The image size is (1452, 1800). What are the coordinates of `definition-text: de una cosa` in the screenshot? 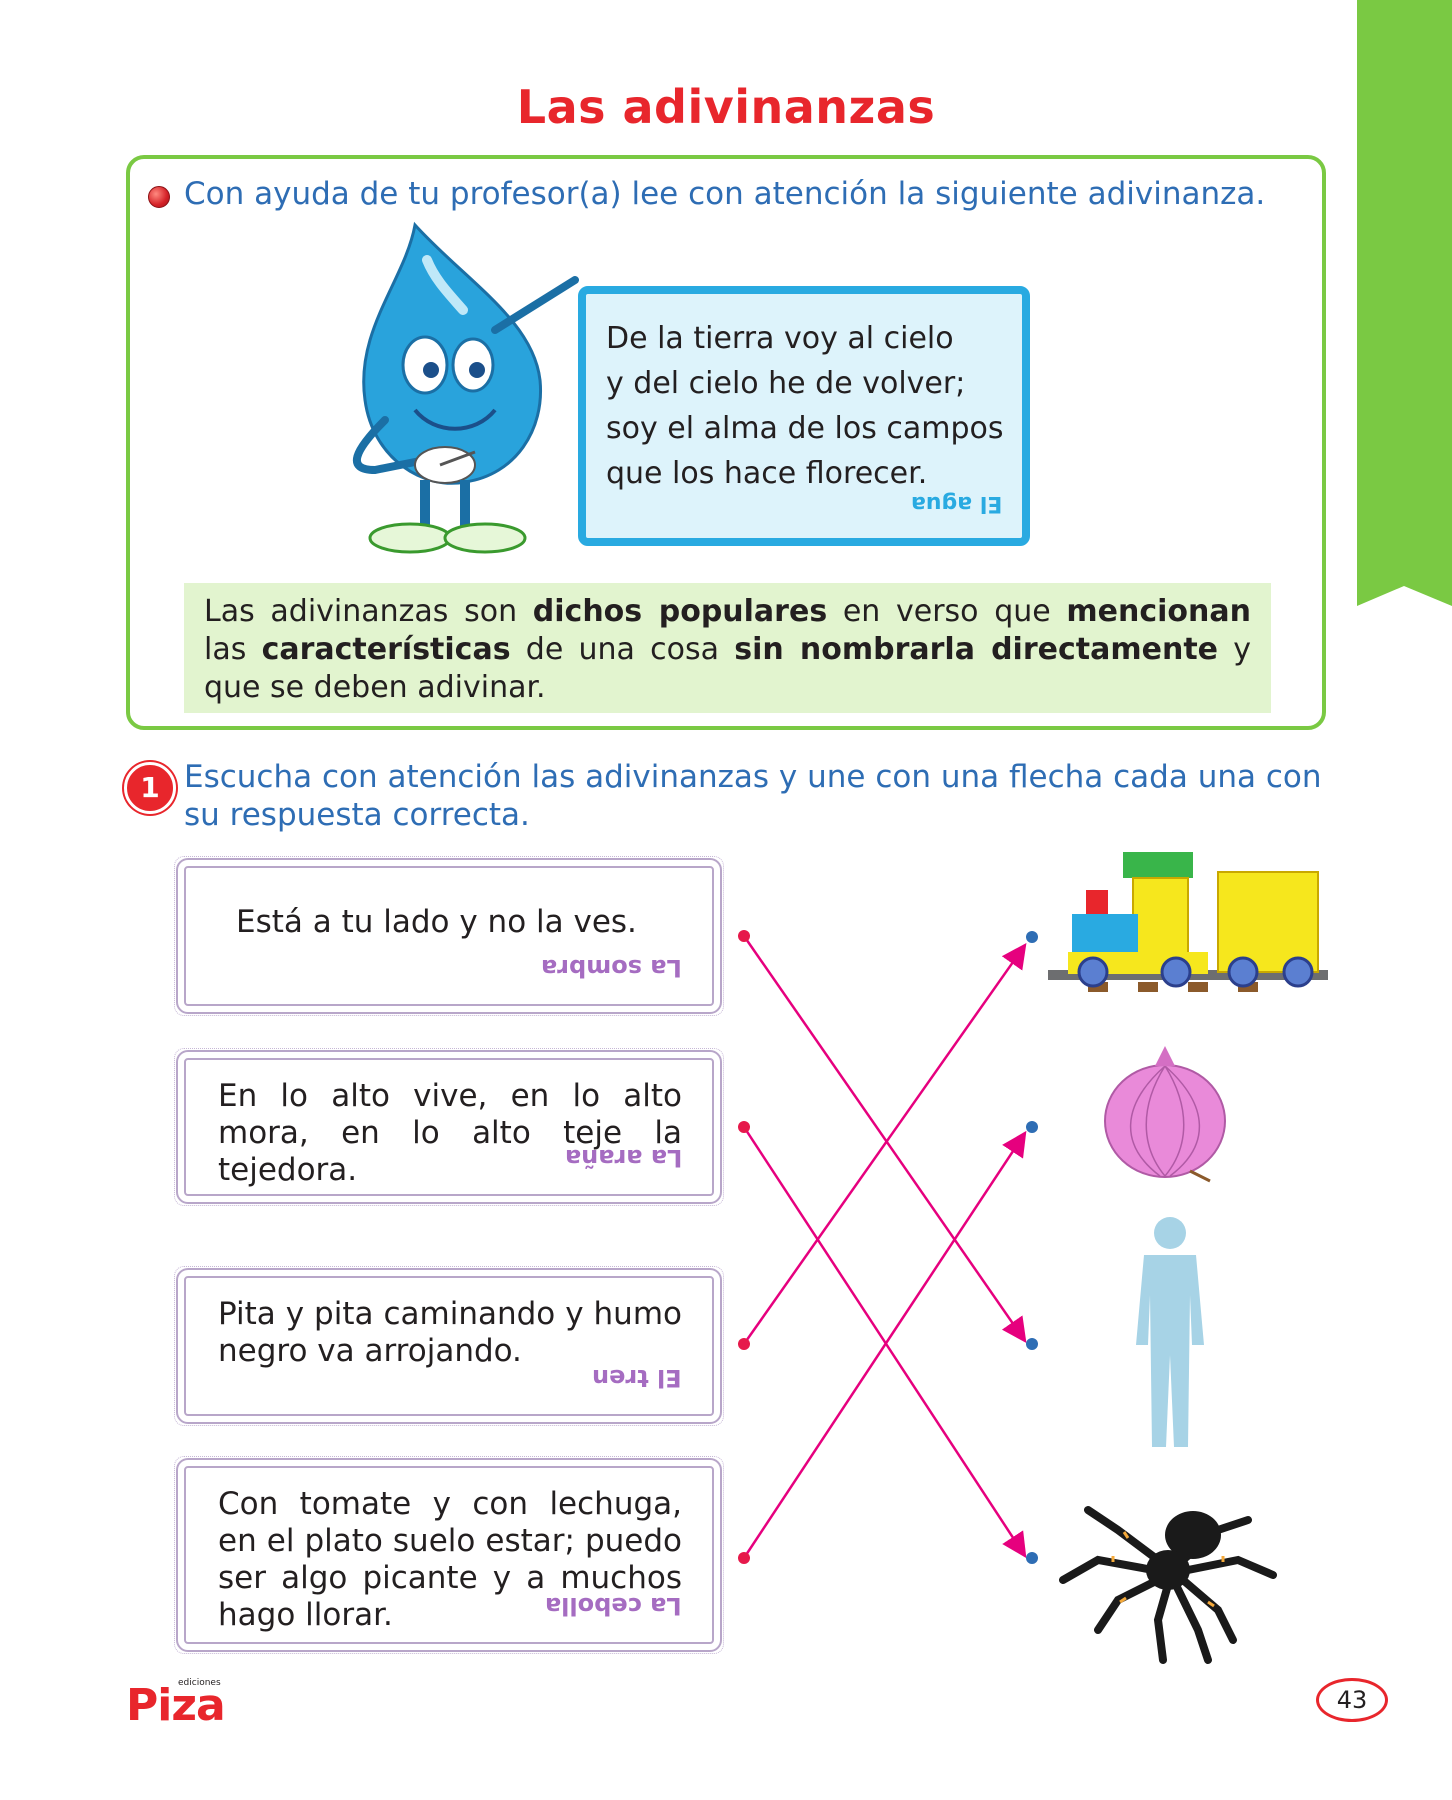 It's located at (622, 649).